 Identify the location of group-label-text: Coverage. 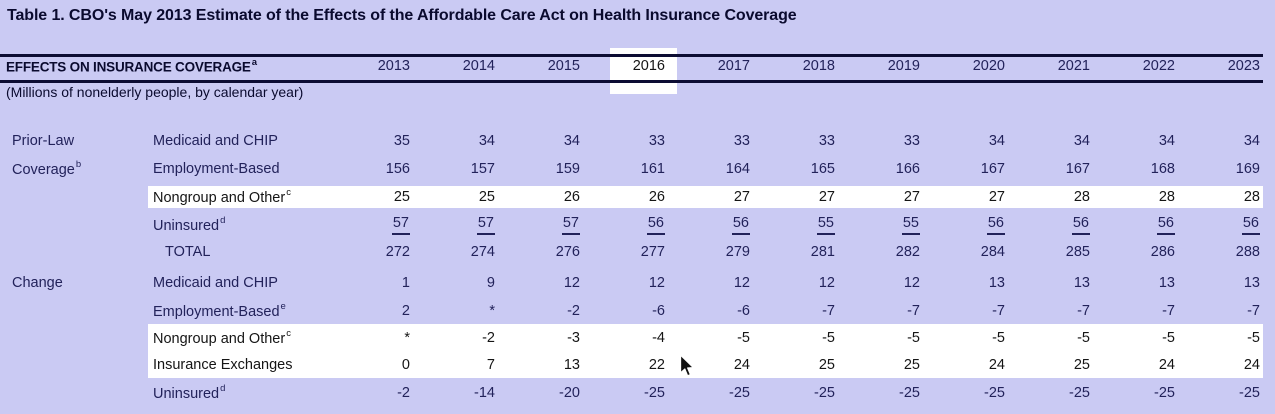
(43, 169).